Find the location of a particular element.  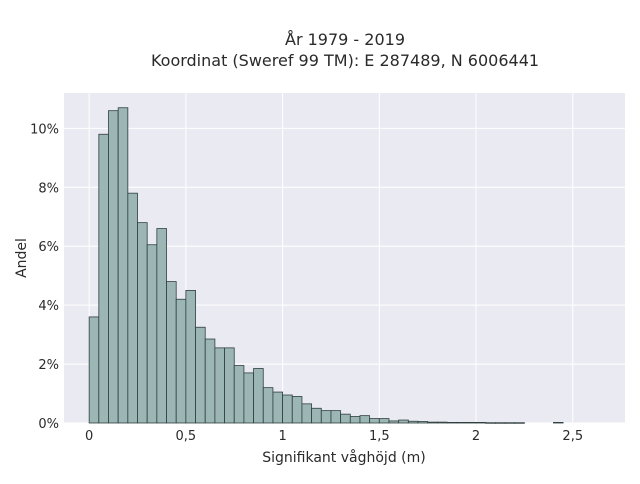

y-tick-label: 6% is located at coordinates (48, 247).